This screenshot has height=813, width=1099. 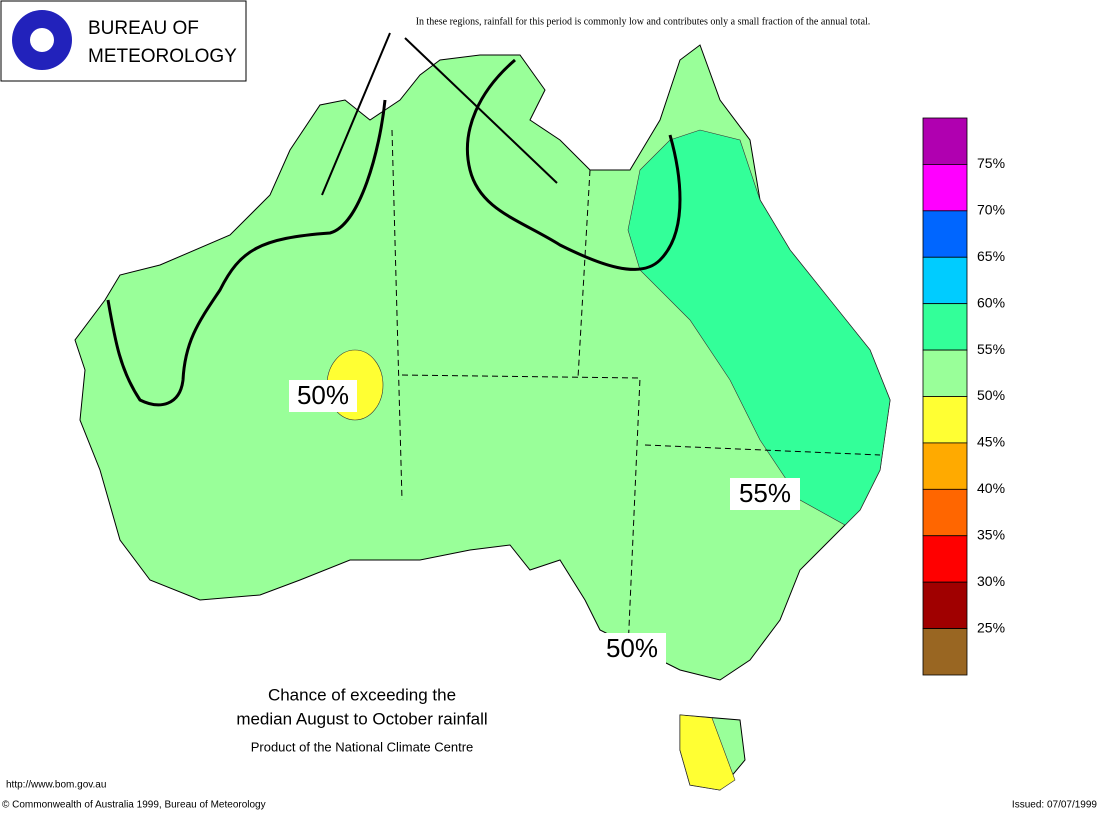 I want to click on logo-emblem-center, so click(x=42, y=40).